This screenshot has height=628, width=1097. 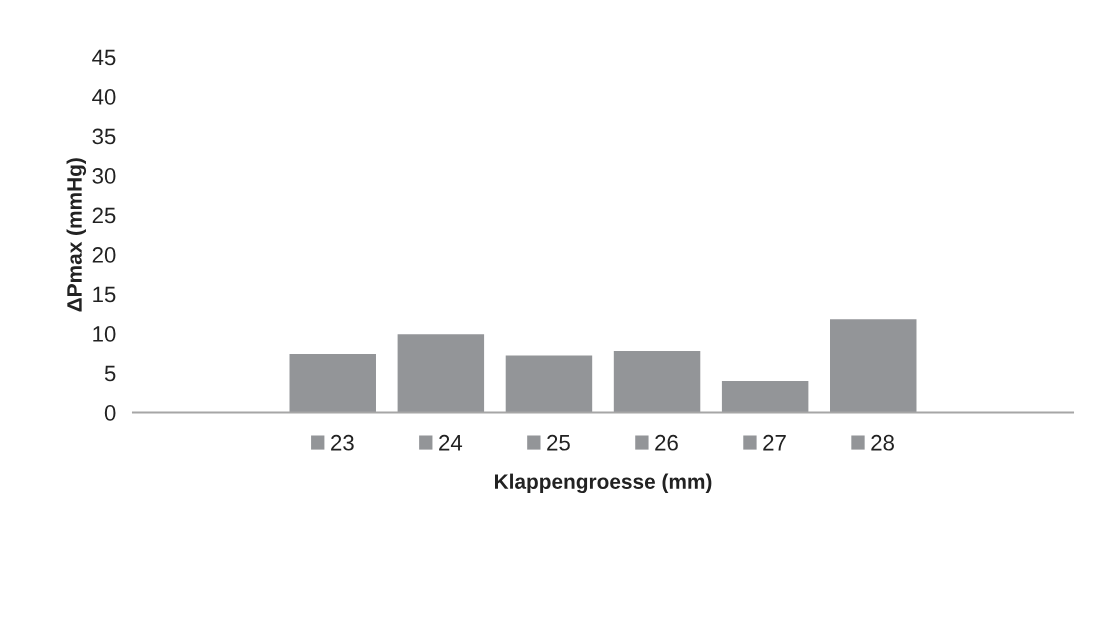 What do you see at coordinates (603, 483) in the screenshot?
I see `x-axis-title: Klappengroesse (mm)` at bounding box center [603, 483].